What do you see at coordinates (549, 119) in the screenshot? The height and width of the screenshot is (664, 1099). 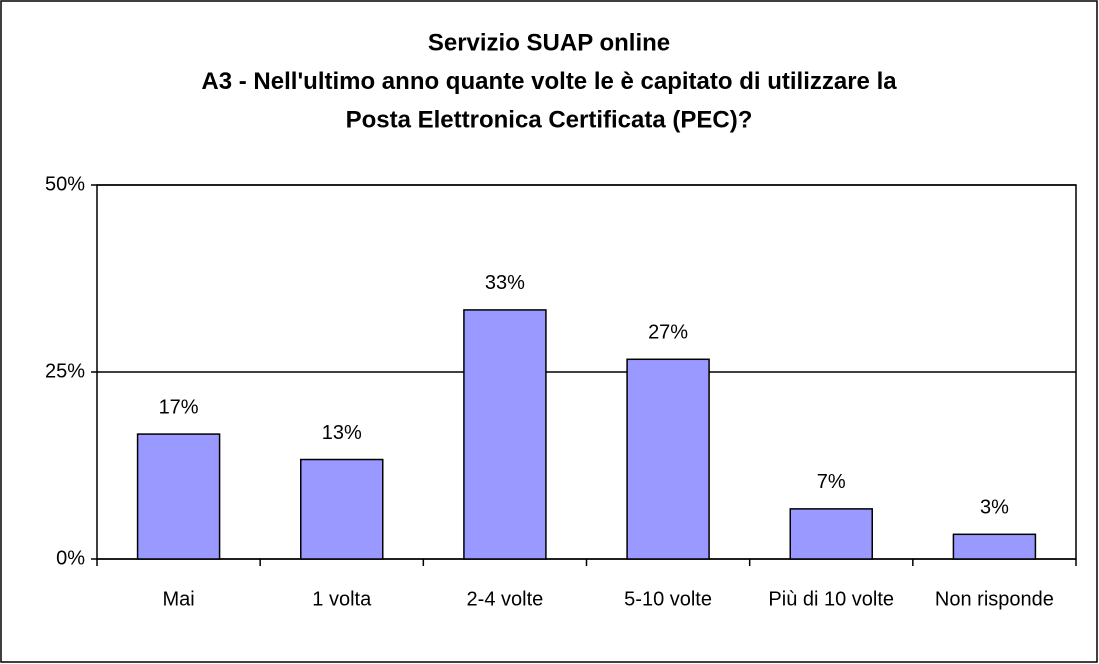 I see `chart-title: Posta Elettronica Certificata (PEC)?` at bounding box center [549, 119].